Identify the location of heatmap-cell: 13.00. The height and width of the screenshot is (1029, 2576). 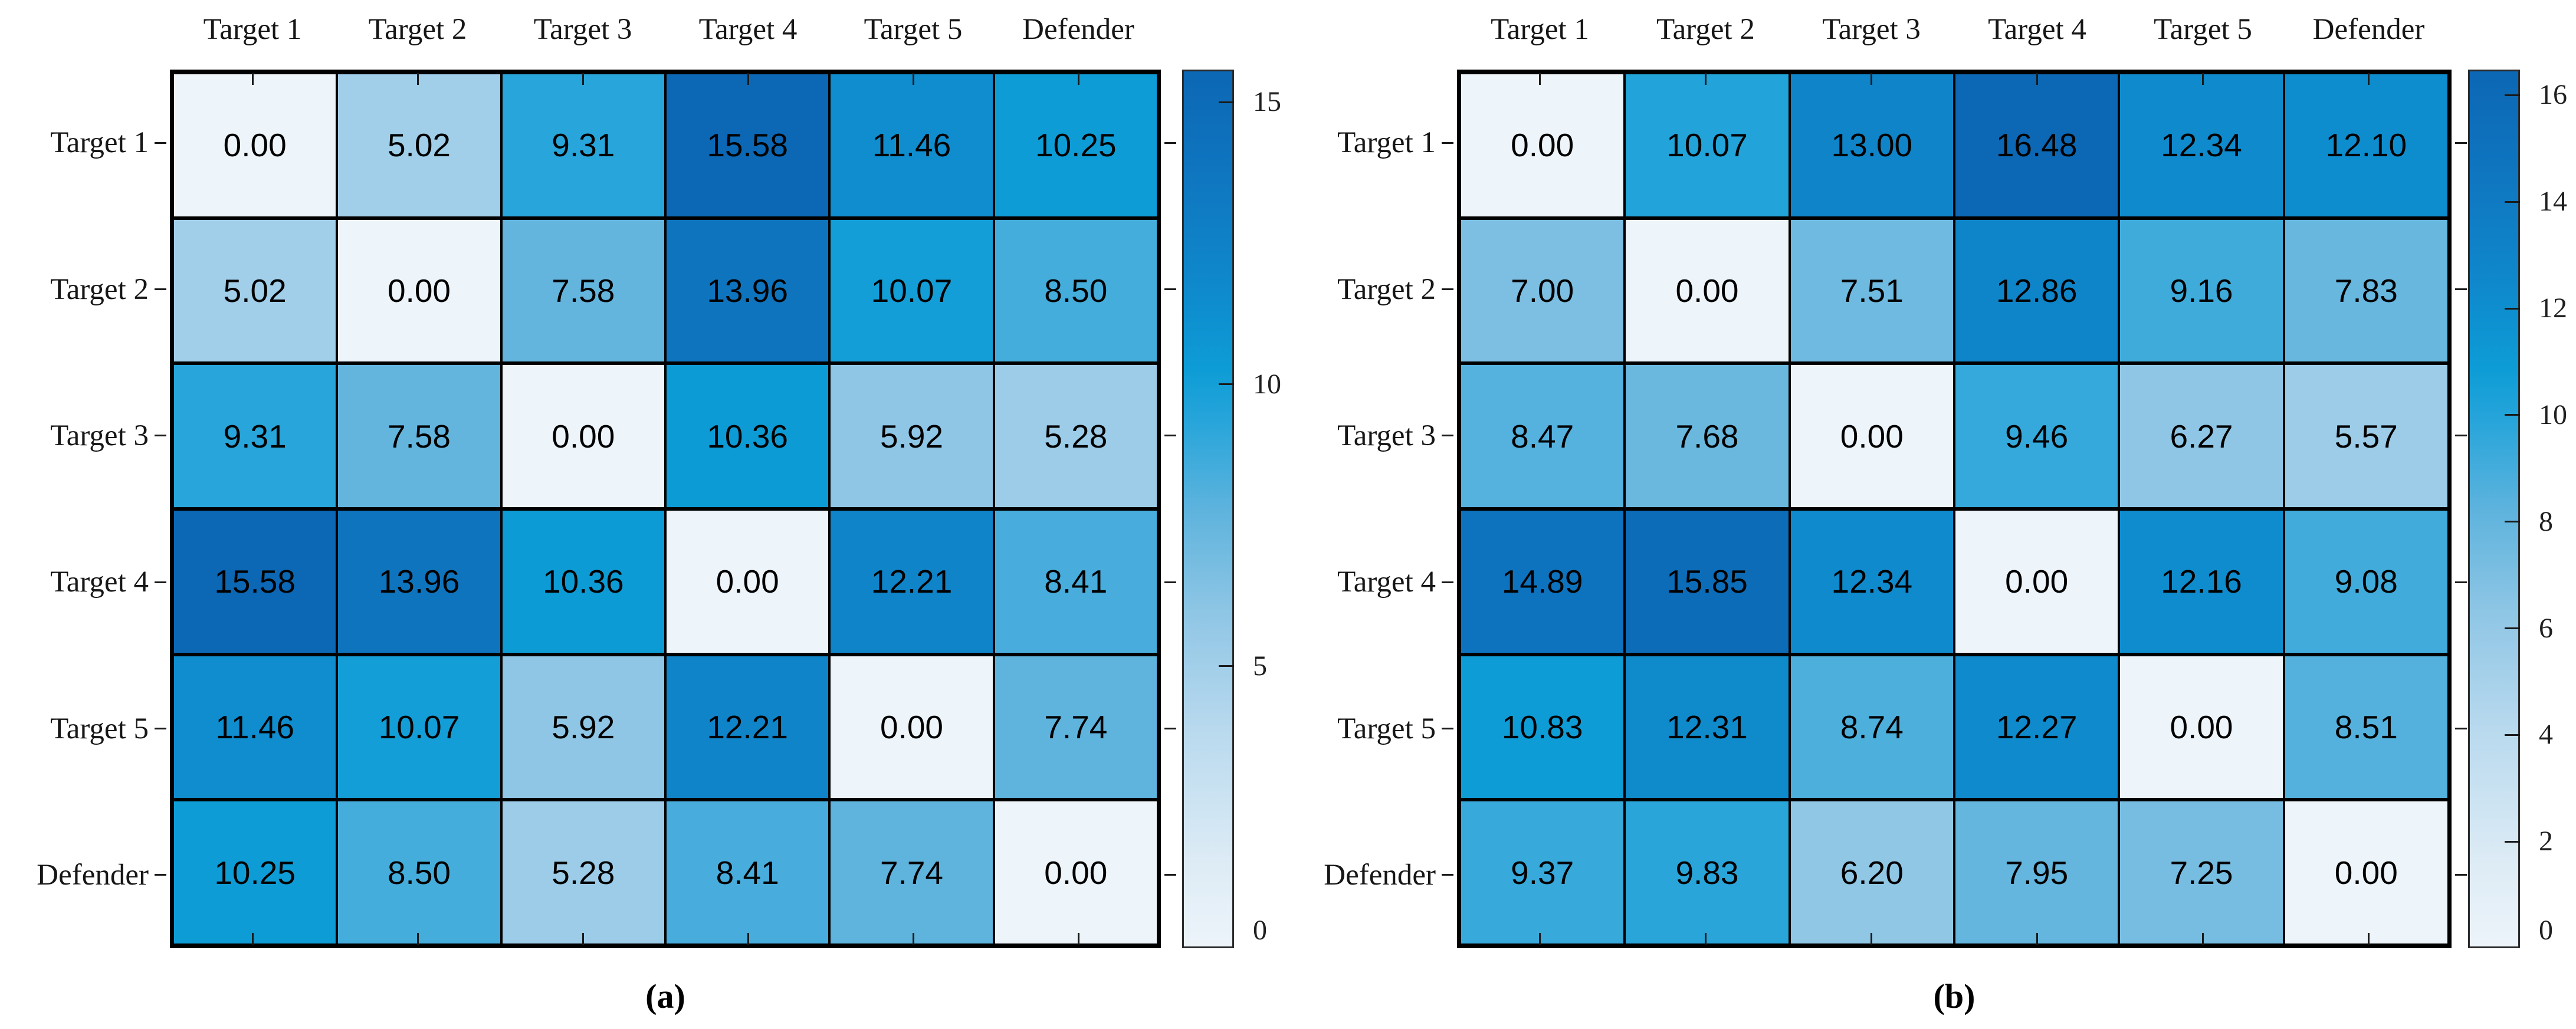
(1871, 145).